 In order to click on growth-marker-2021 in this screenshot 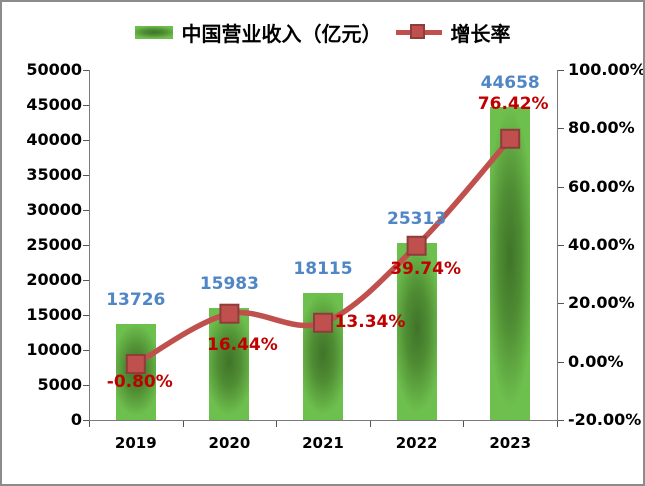, I will do `click(323, 322)`.